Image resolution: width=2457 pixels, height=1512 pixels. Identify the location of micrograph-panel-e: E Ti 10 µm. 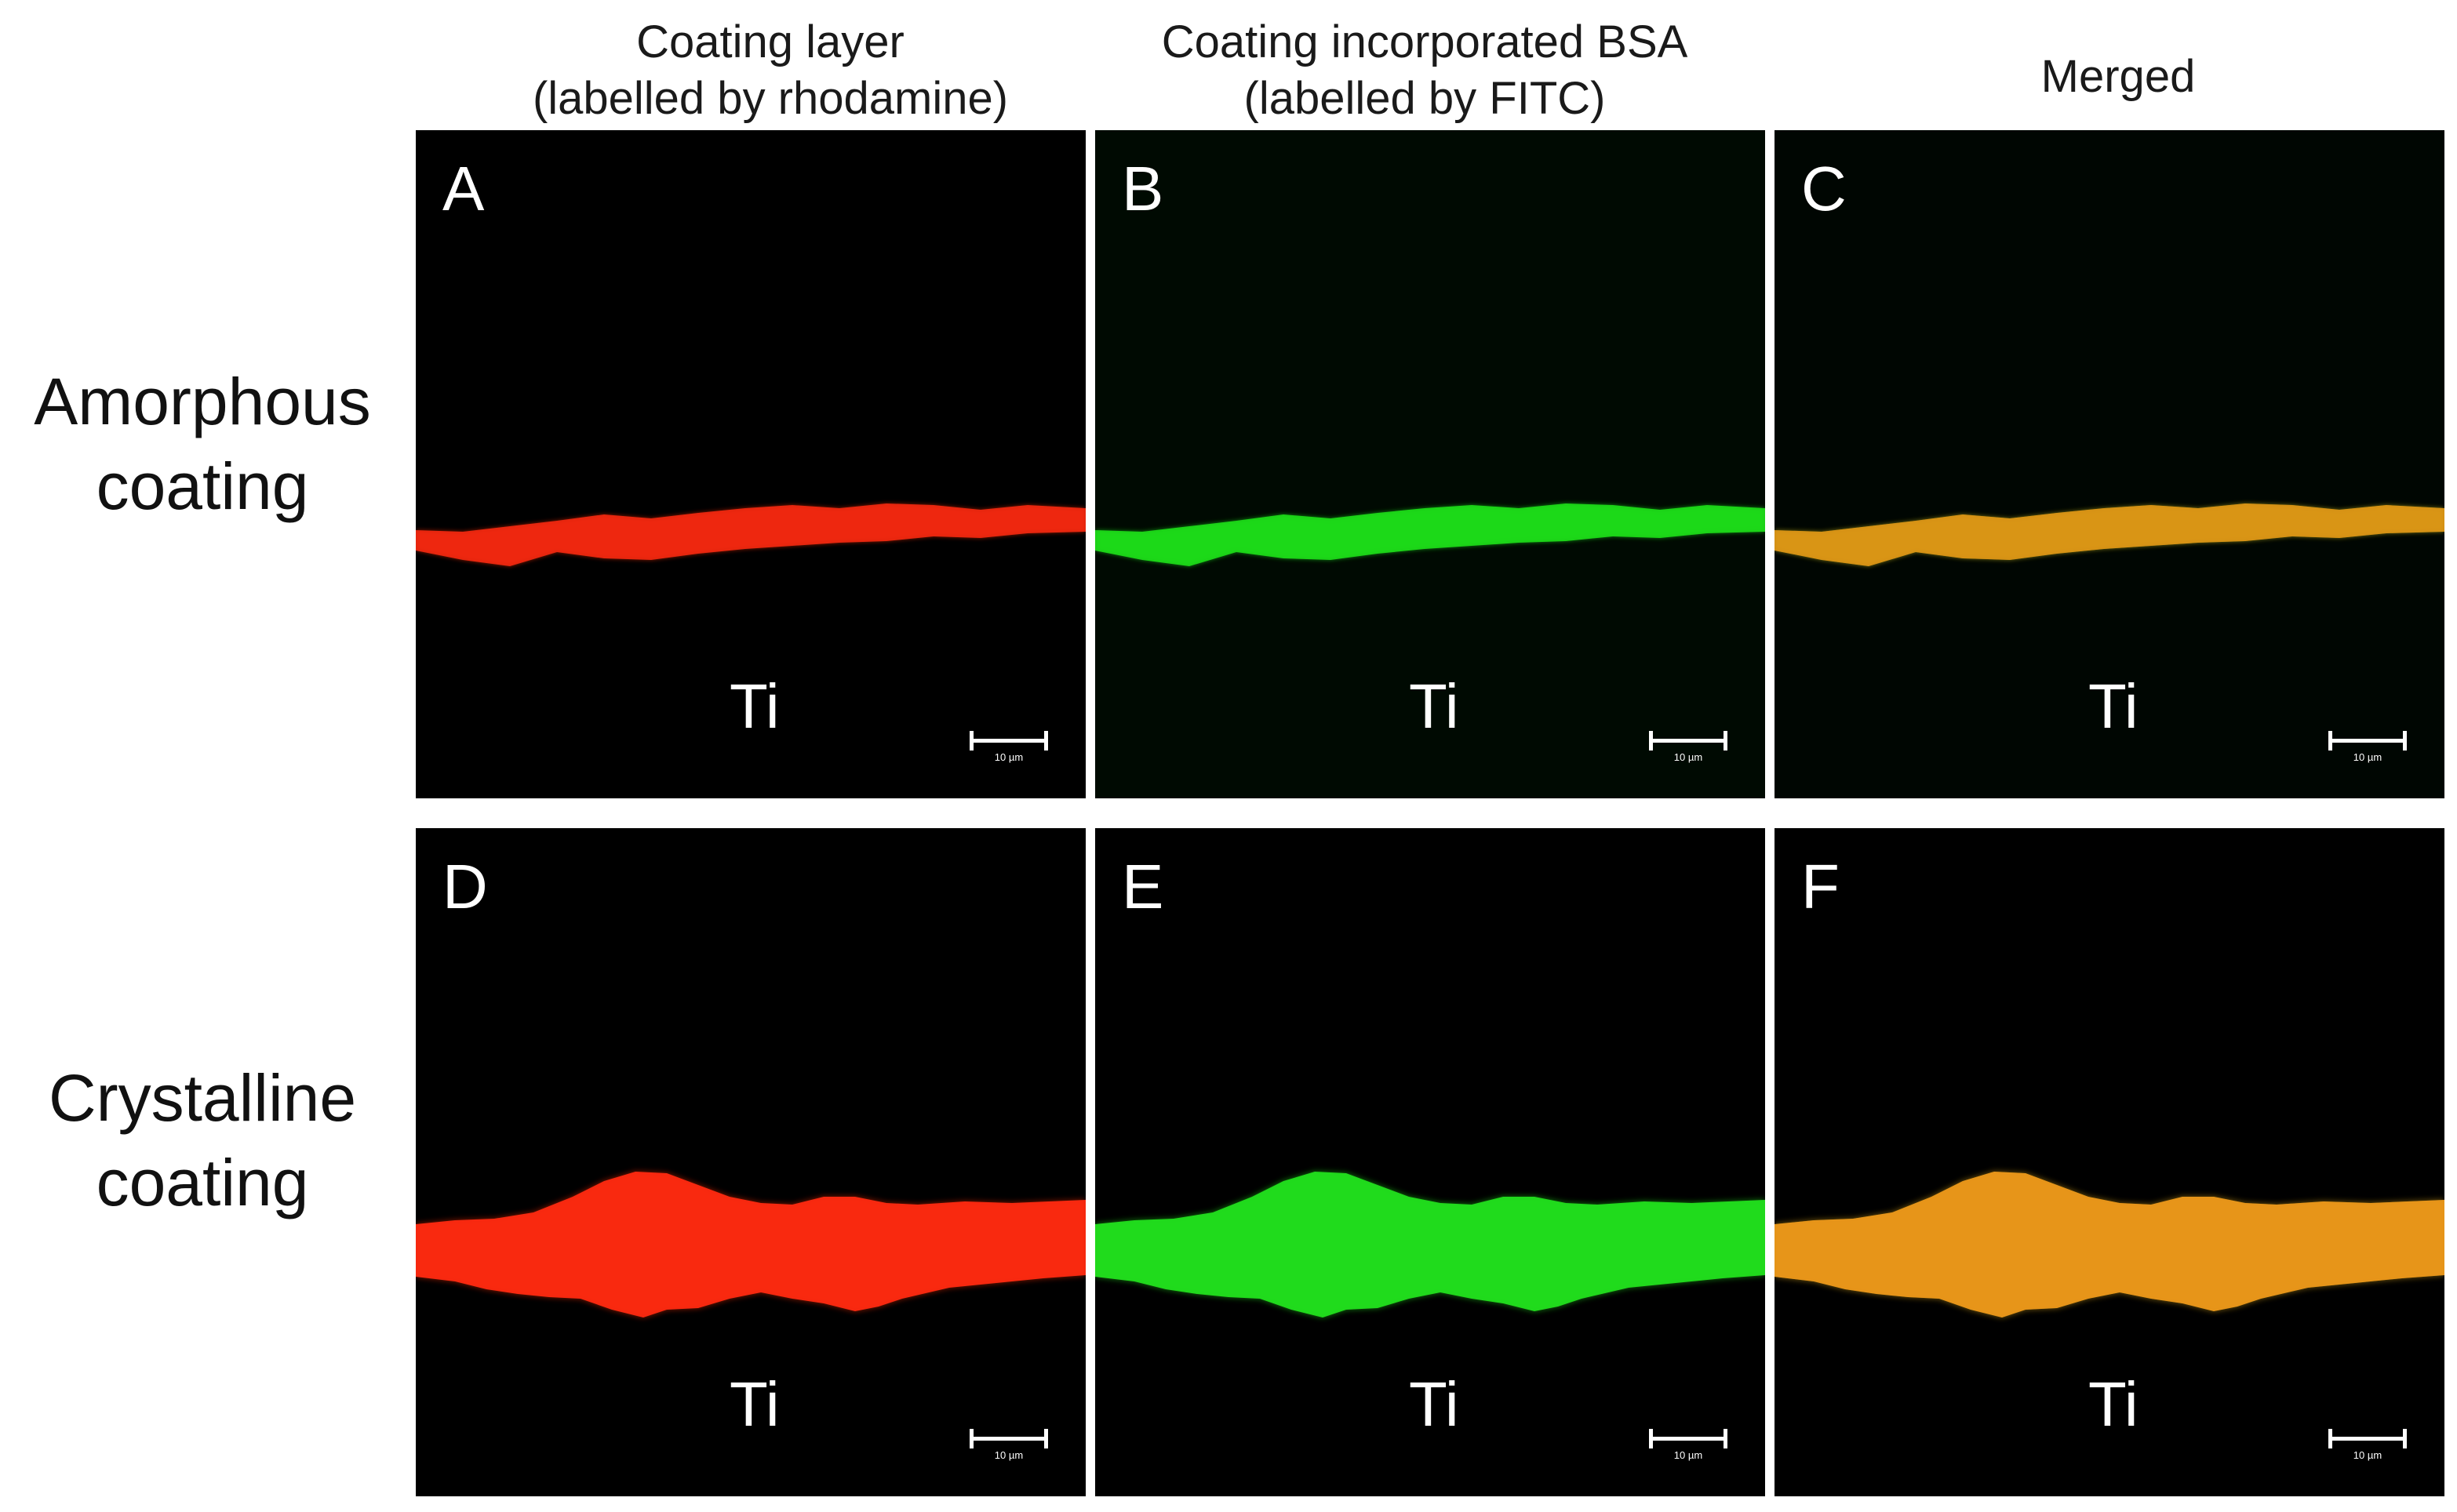
(1430, 1162).